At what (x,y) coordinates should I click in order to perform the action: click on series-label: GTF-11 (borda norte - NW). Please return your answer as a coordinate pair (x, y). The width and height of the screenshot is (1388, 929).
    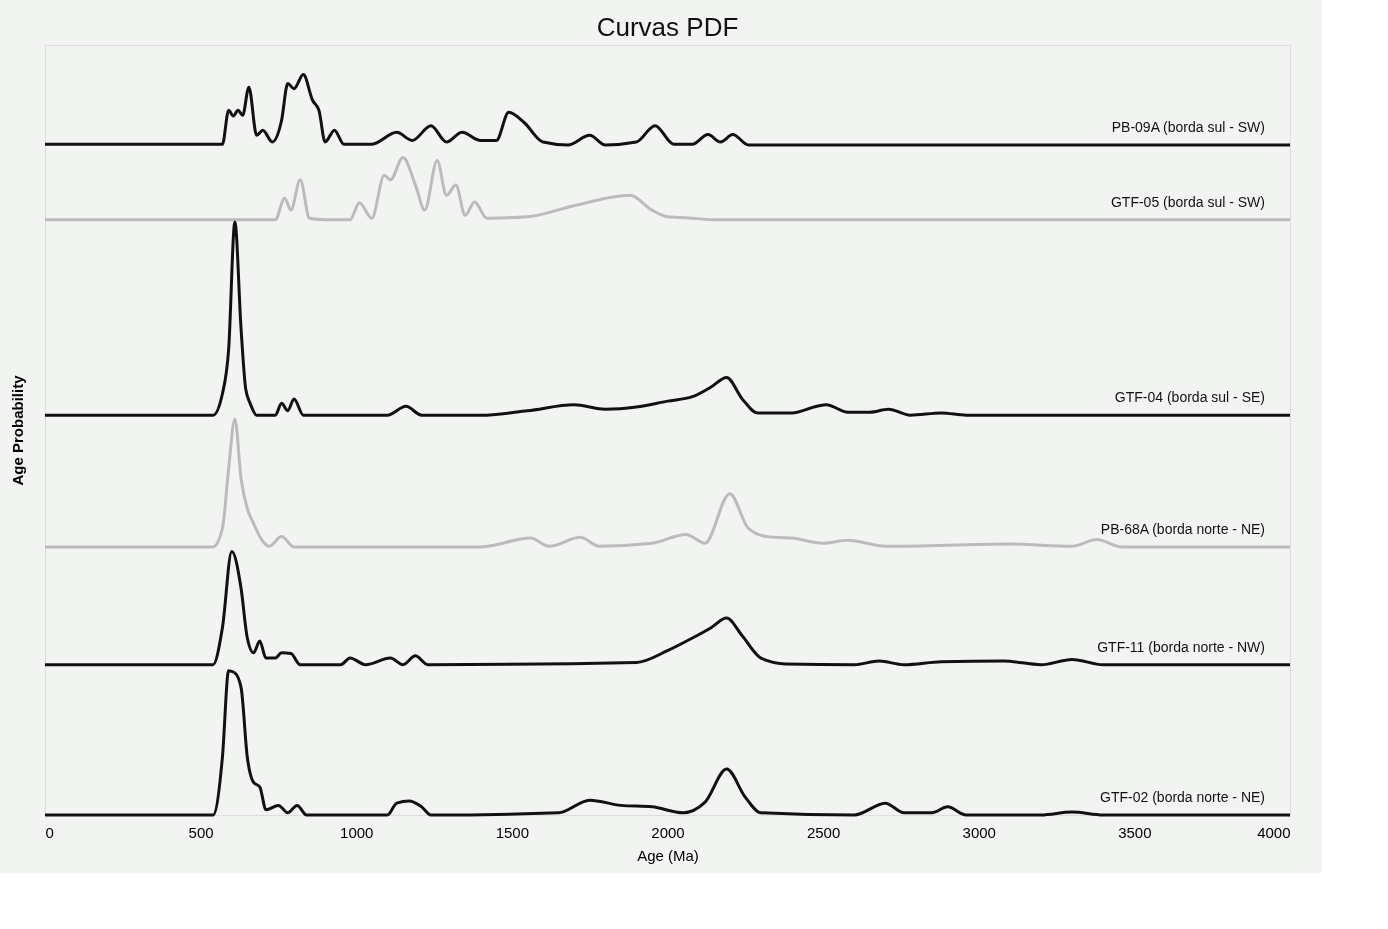
    Looking at the image, I should click on (1181, 646).